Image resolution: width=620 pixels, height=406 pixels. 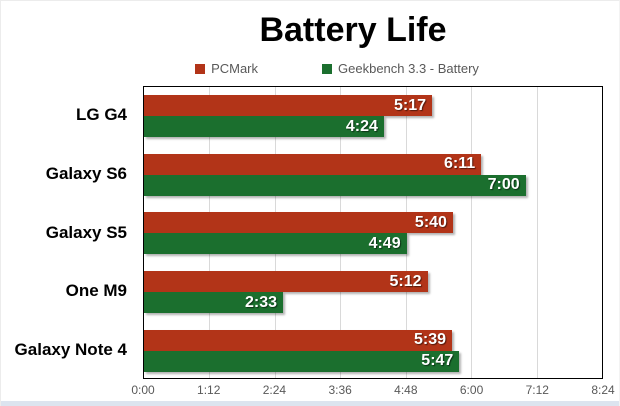 I want to click on bar-geekbench-one-m9: 2:33, so click(x=214, y=303).